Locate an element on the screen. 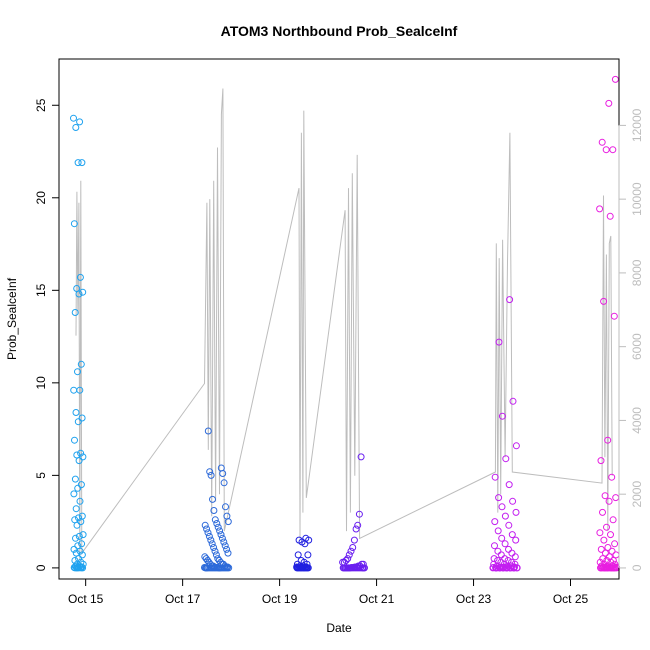 This screenshot has width=650, height=650. y-tick-label: 25 is located at coordinates (41, 105).